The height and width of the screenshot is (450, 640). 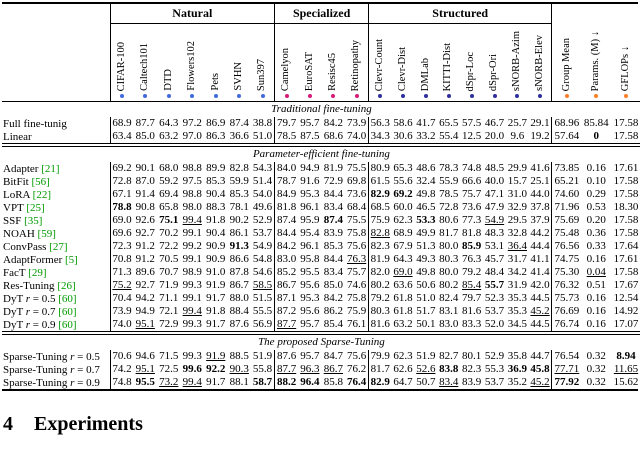 I want to click on table-cell: 76.2, so click(x=356, y=369).